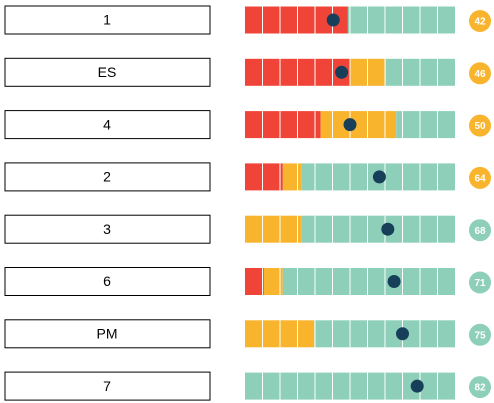  I want to click on row-label: 6, so click(107, 281).